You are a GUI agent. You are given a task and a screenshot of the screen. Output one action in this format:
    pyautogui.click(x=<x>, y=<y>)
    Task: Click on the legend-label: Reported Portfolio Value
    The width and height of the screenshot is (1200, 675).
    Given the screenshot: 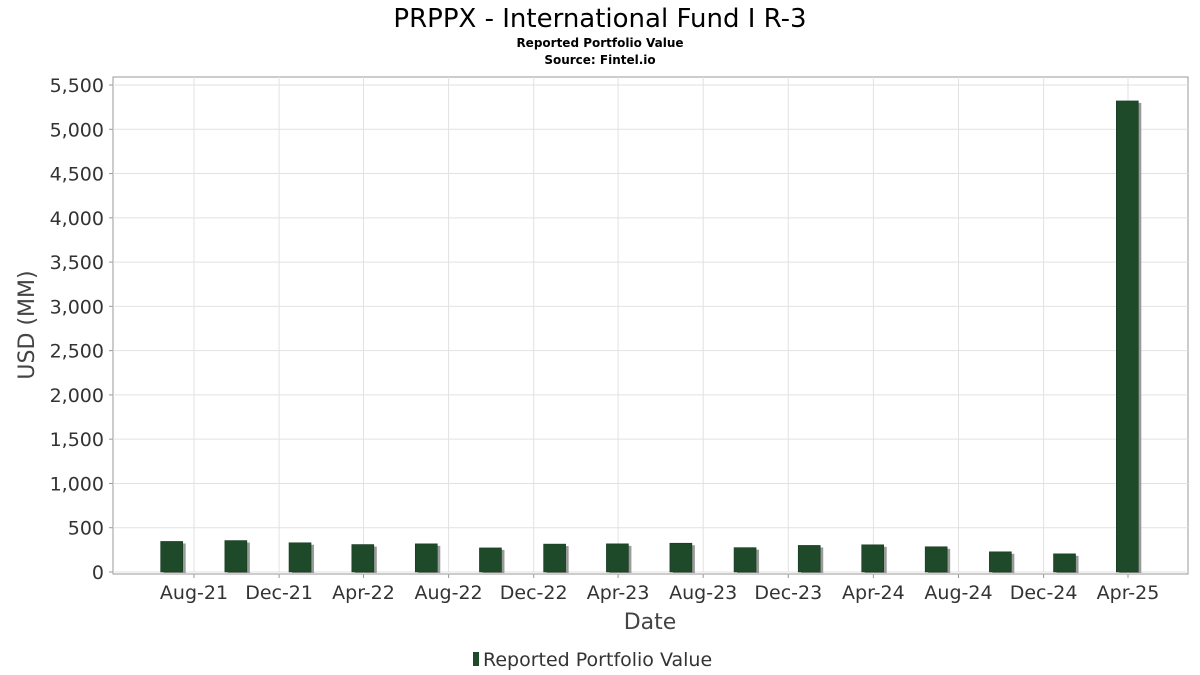 What is the action you would take?
    pyautogui.click(x=597, y=660)
    